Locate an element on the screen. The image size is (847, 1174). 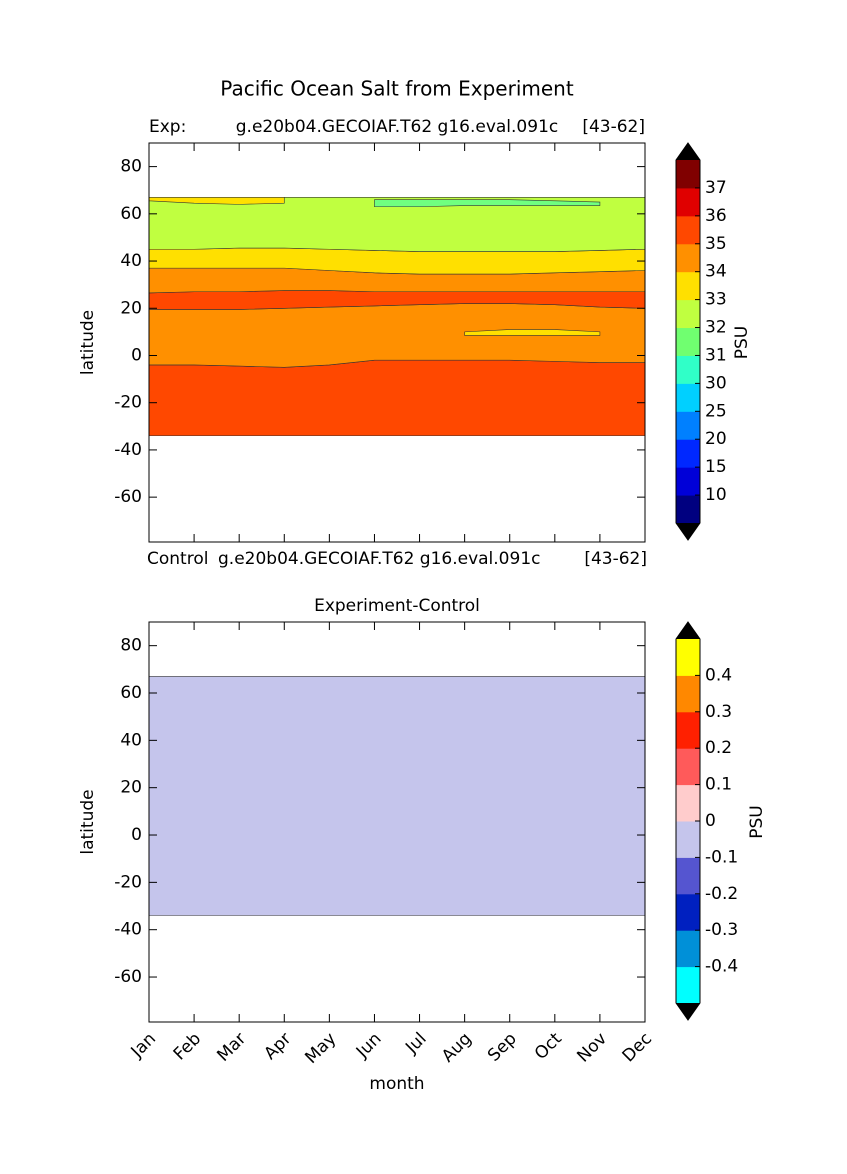
colorbar-tick-label: -0.4 is located at coordinates (721, 967).